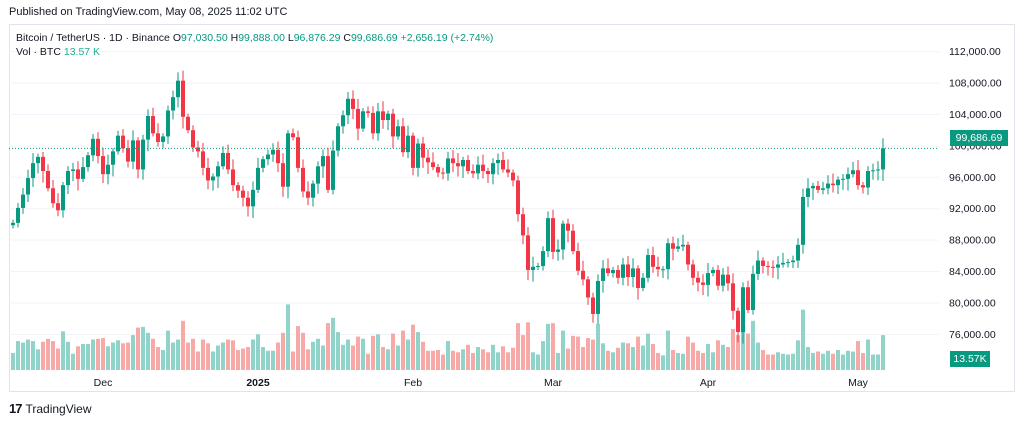  I want to click on change-value: +2,656.19 (+2.74%), so click(447, 38).